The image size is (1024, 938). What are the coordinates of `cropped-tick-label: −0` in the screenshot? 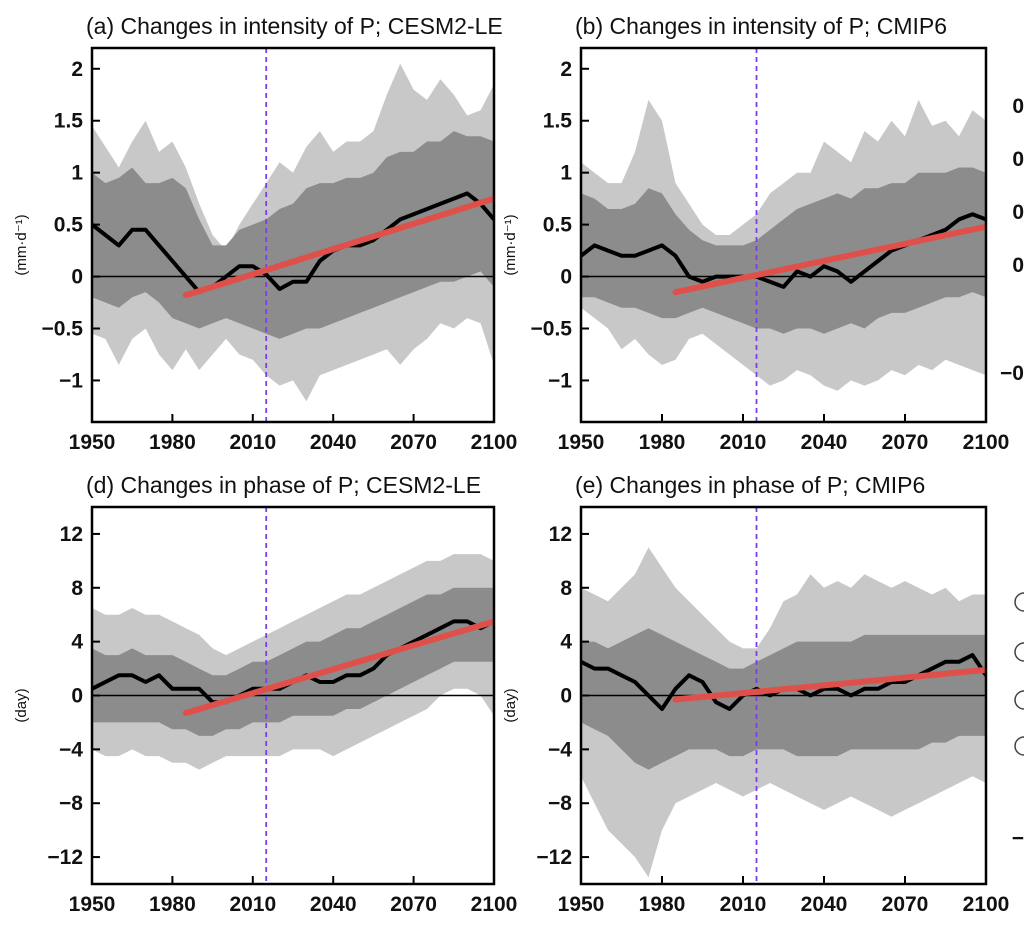 It's located at (1012, 373).